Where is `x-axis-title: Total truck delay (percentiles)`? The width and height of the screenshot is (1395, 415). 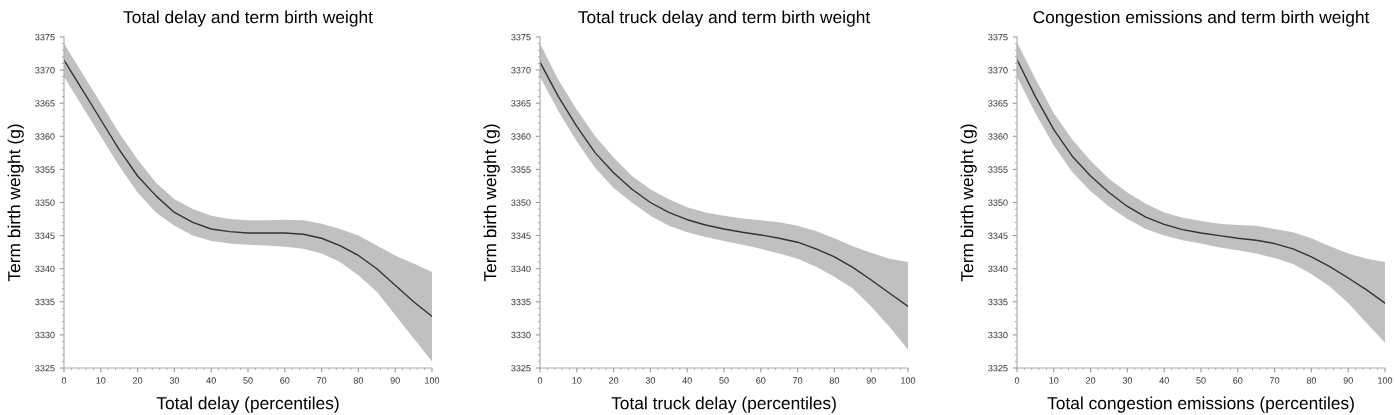
x-axis-title: Total truck delay (percentiles) is located at coordinates (723, 404).